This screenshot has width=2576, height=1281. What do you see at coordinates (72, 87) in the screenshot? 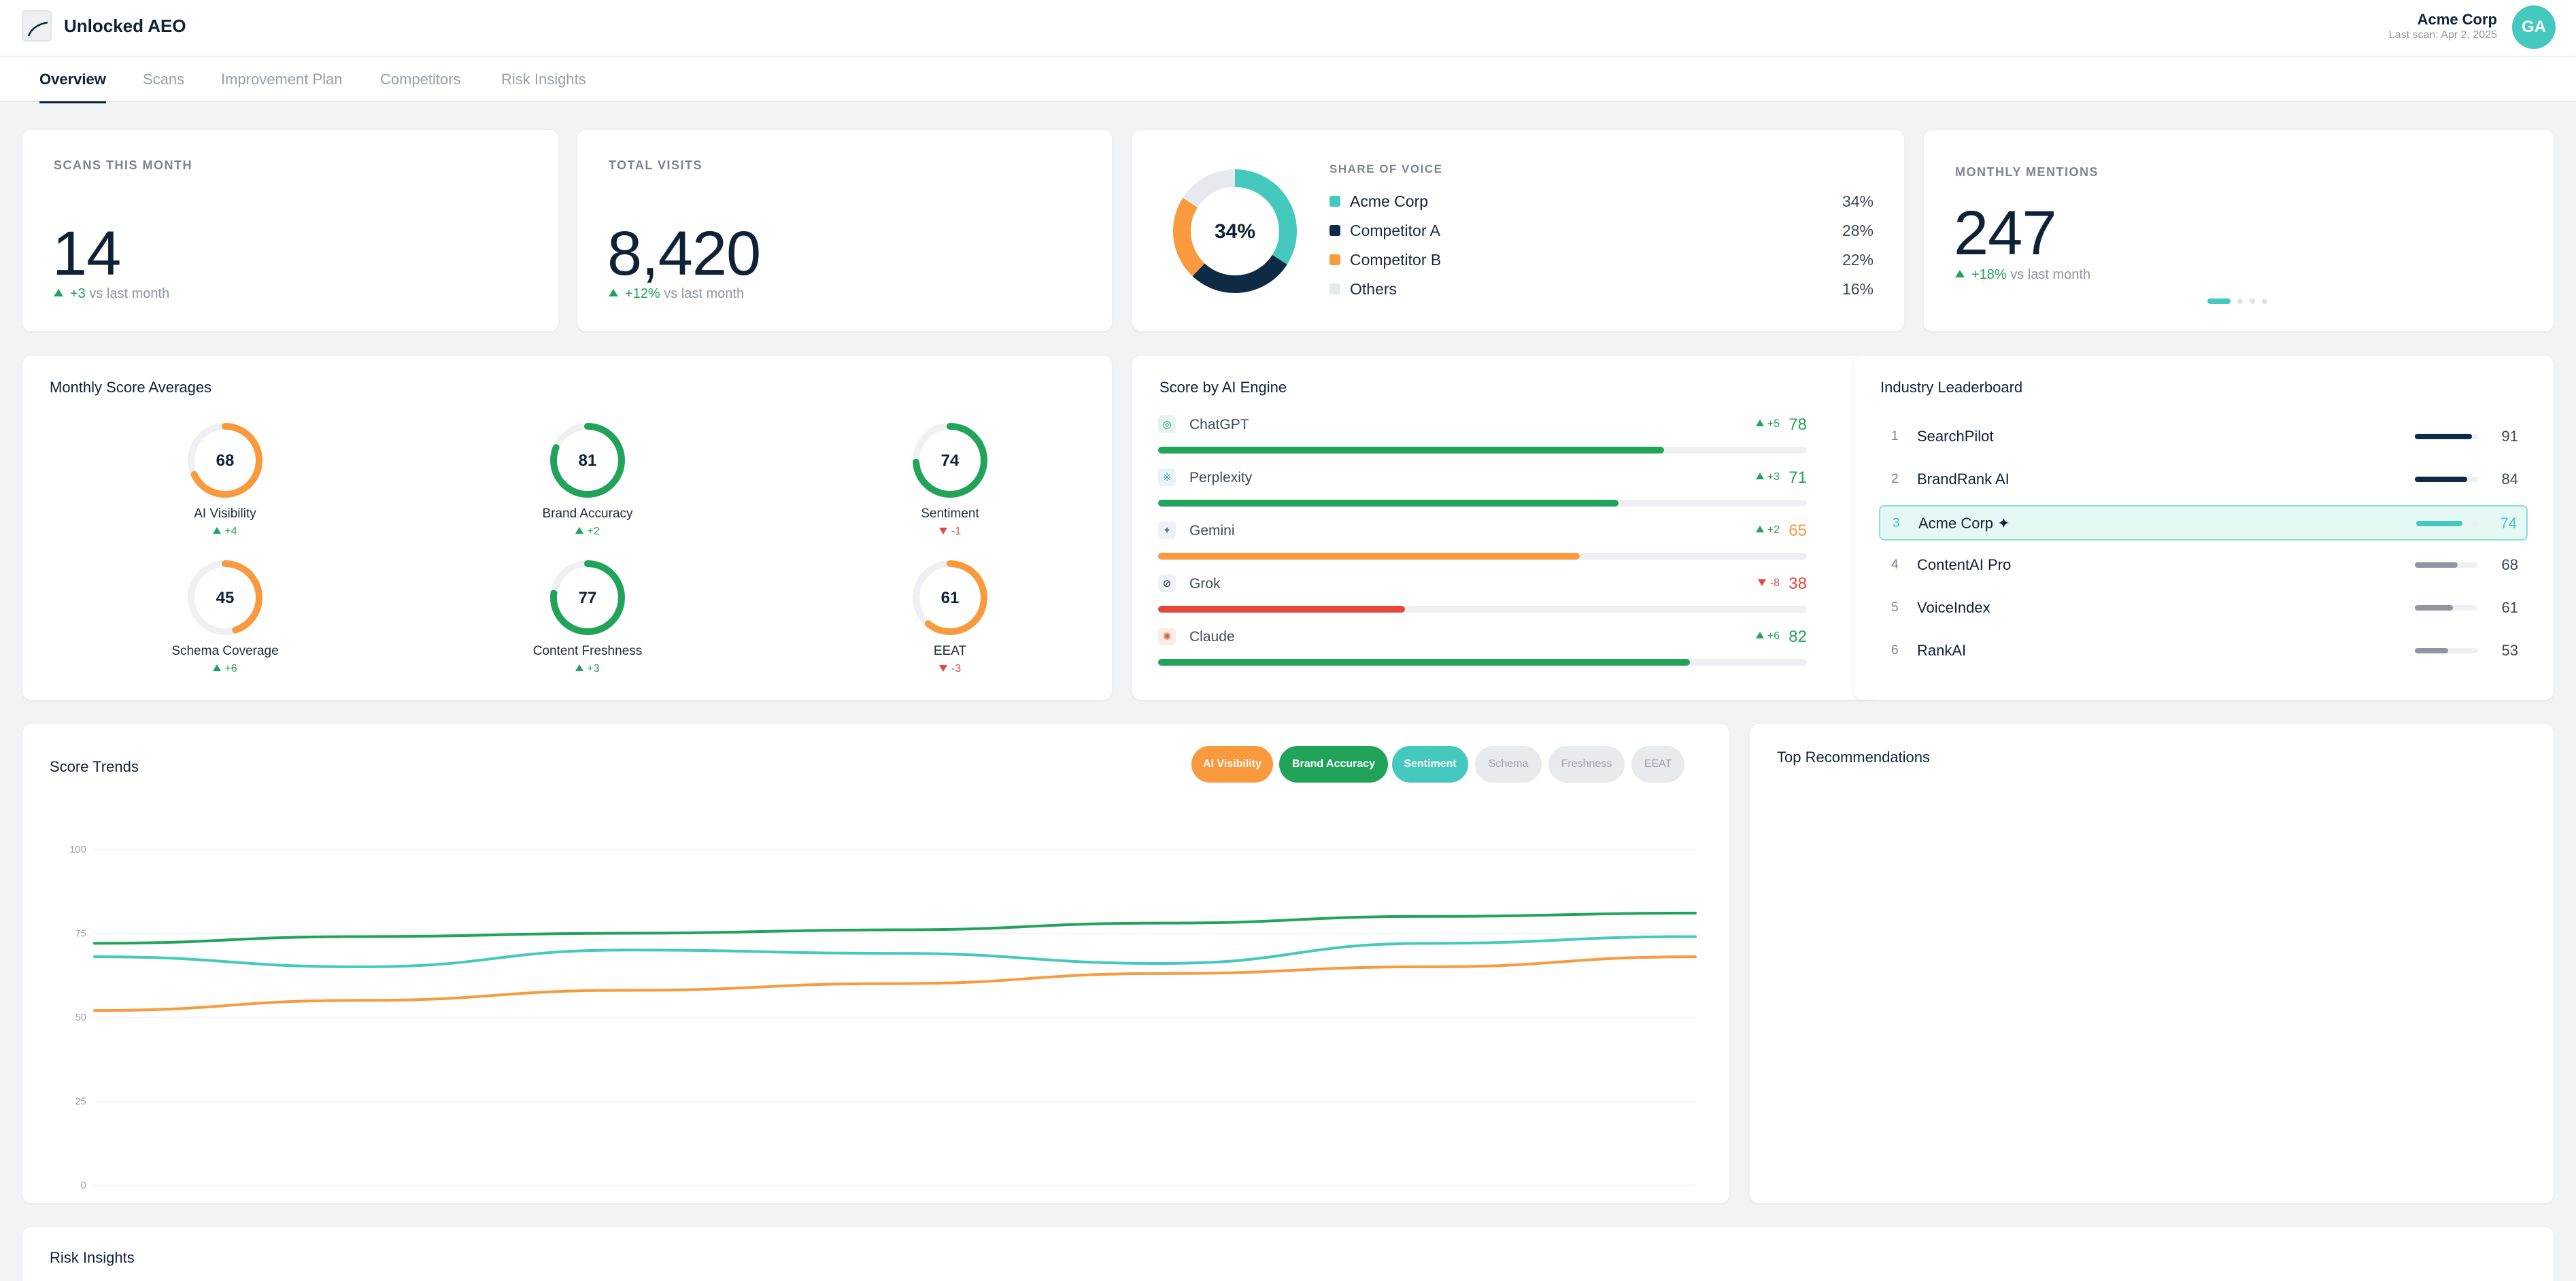
I see `tab-overview: Overview` at bounding box center [72, 87].